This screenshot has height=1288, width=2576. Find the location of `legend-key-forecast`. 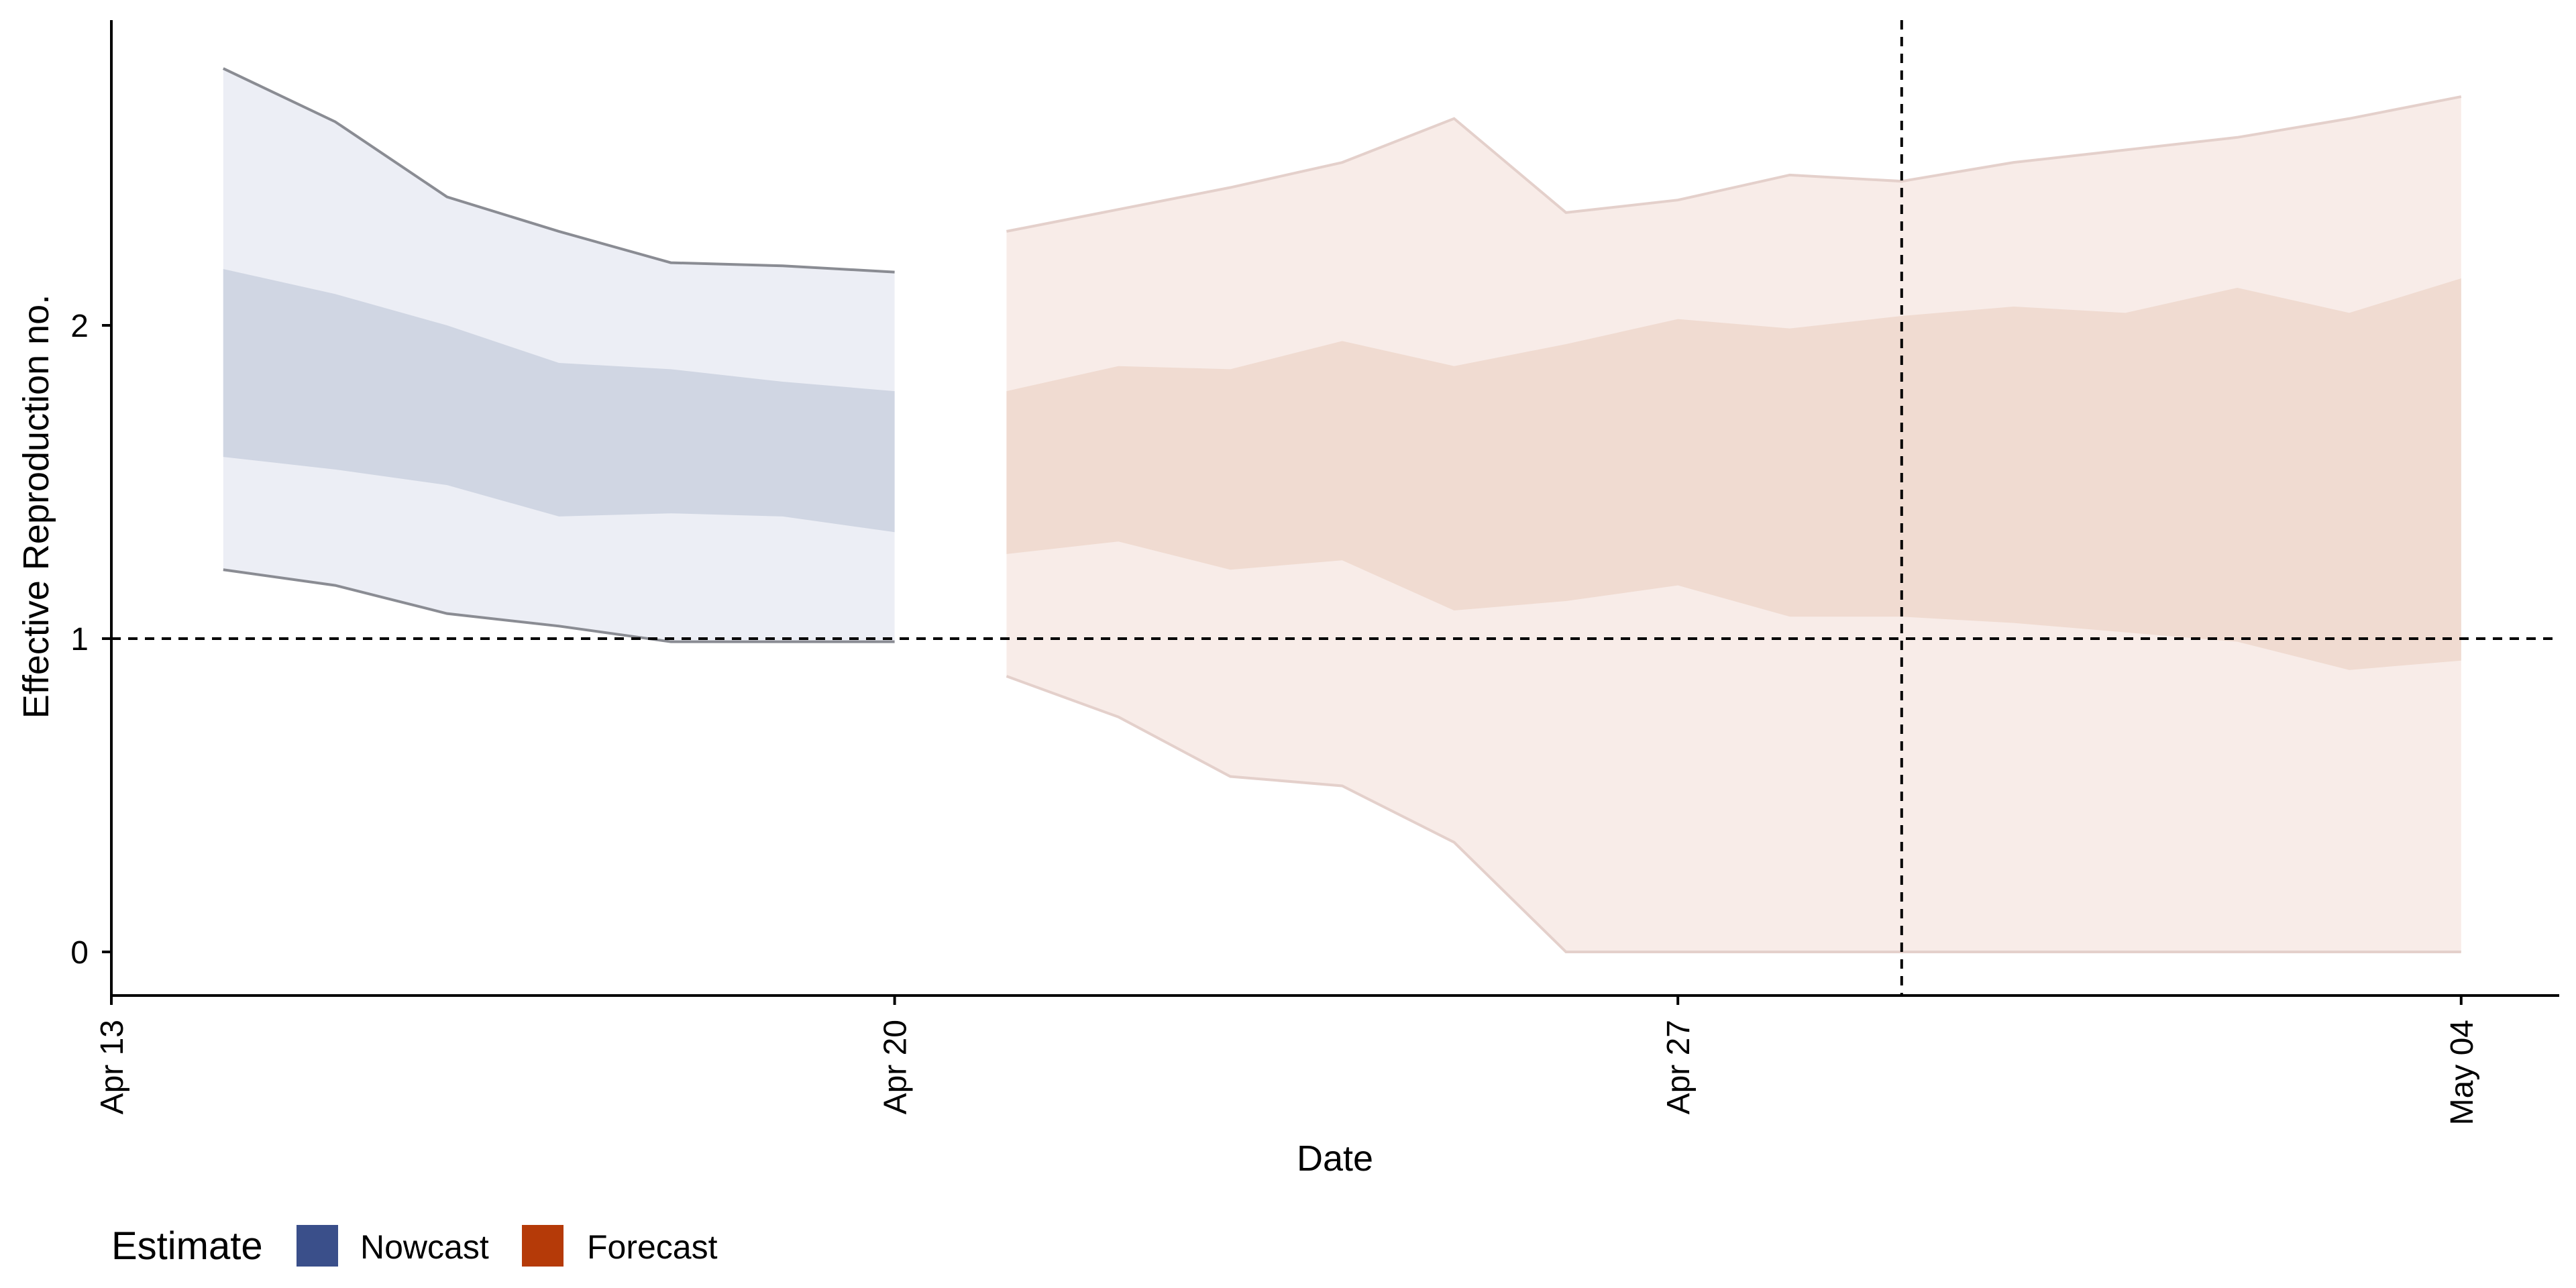

legend-key-forecast is located at coordinates (543, 1246).